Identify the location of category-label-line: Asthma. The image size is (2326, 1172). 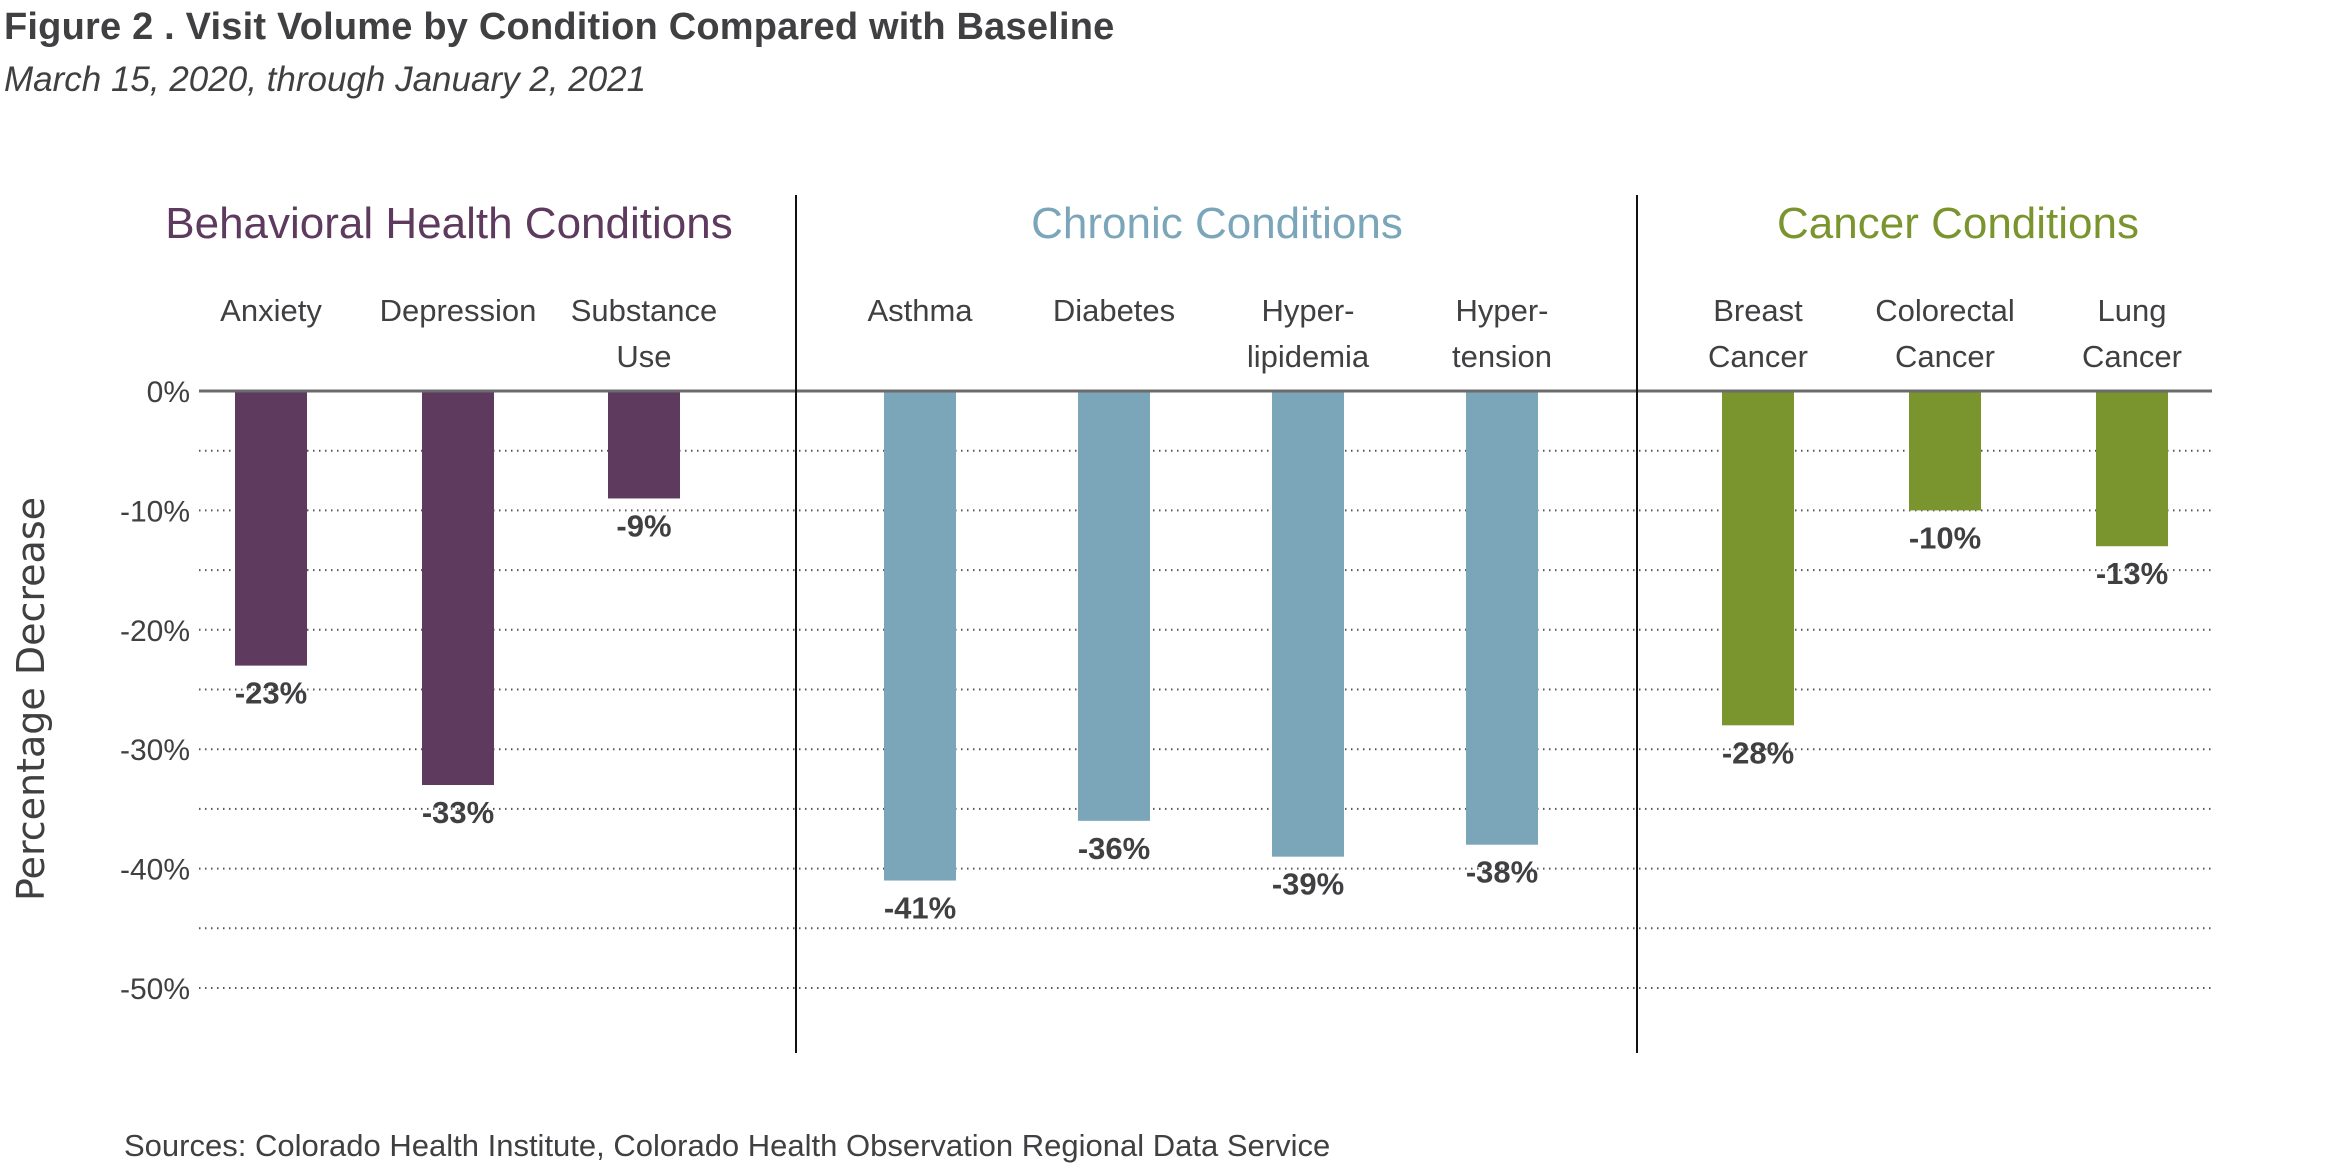
(920, 310).